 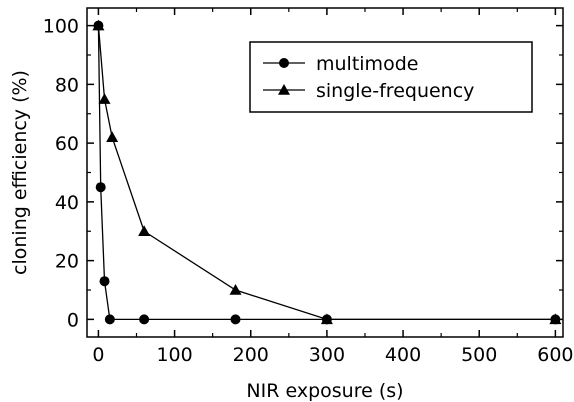 What do you see at coordinates (284, 63) in the screenshot?
I see `legend-marker-multimode` at bounding box center [284, 63].